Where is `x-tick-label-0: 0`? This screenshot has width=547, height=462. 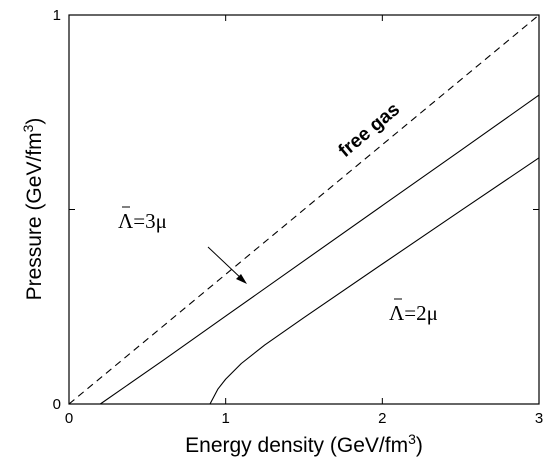 x-tick-label-0: 0 is located at coordinates (69, 418).